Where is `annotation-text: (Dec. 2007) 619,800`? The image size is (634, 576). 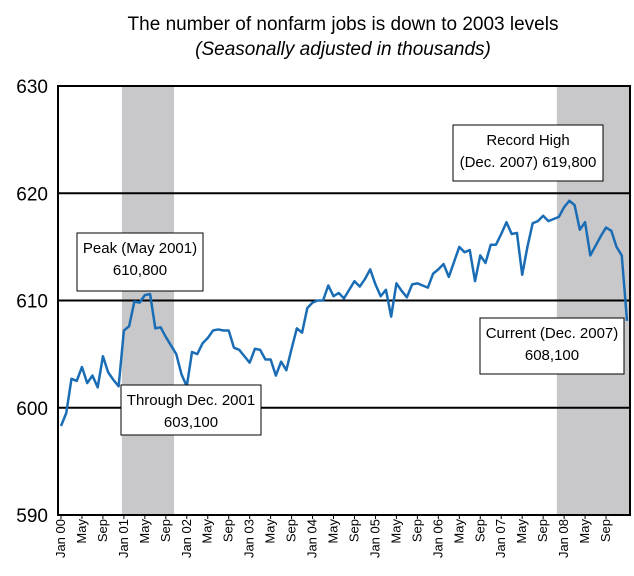
annotation-text: (Dec. 2007) 619,800 is located at coordinates (528, 162).